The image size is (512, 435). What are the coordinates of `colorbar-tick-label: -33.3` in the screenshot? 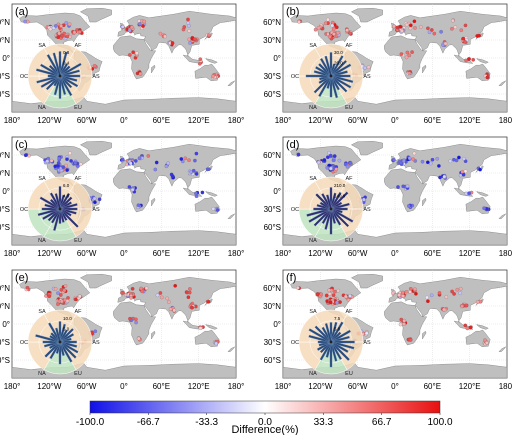 It's located at (206, 422).